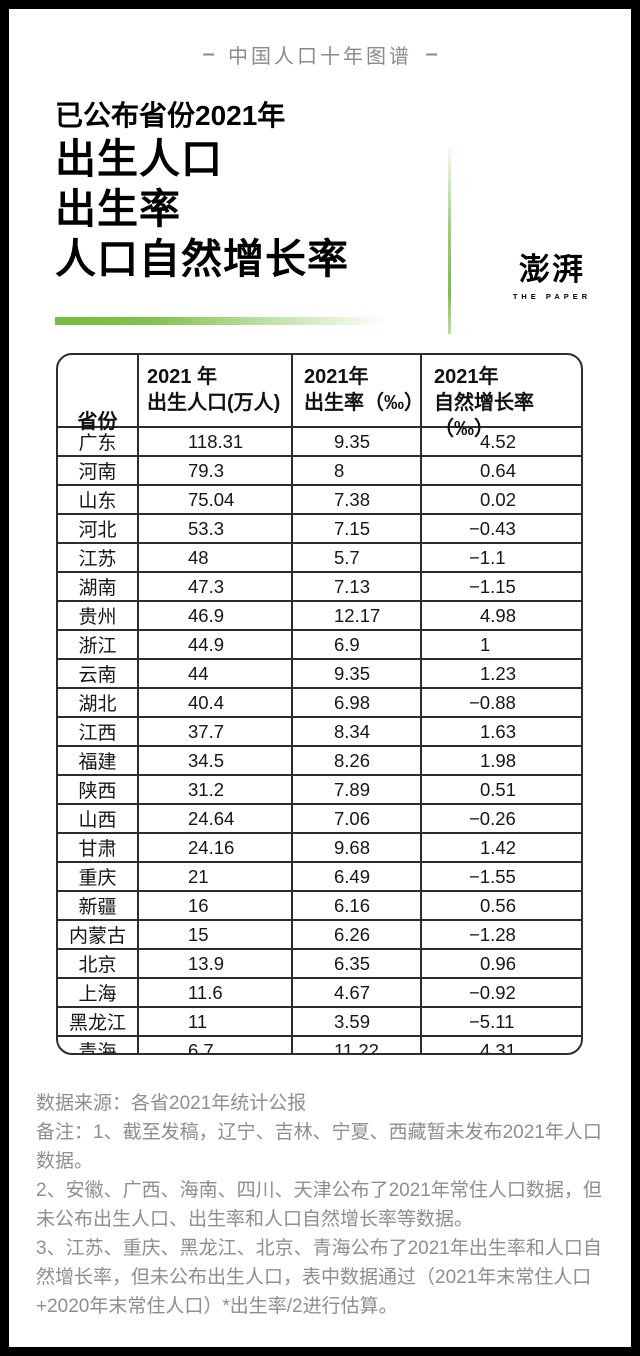 The image size is (640, 1356). What do you see at coordinates (216, 644) in the screenshot?
I see `cell-births: 44.9` at bounding box center [216, 644].